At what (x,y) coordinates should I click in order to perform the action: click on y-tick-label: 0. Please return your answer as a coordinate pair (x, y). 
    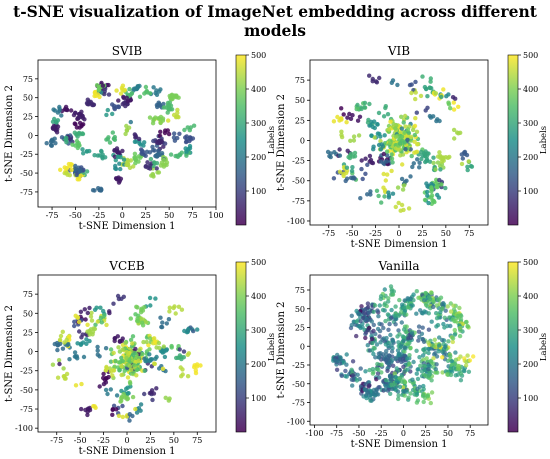
    Looking at the image, I should click on (30, 135).